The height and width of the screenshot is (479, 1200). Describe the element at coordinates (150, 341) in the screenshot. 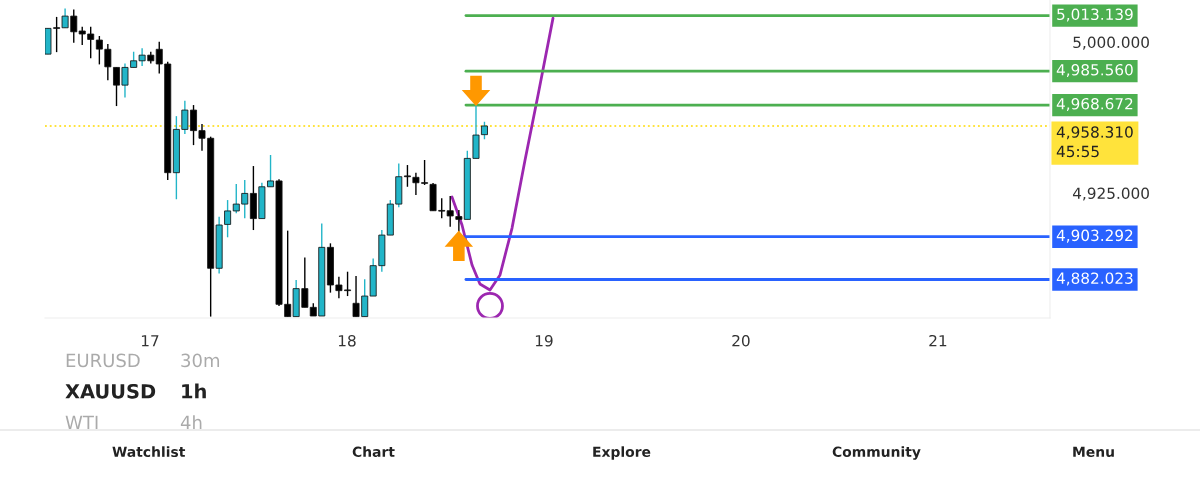

I see `x-tick-label: 17` at that location.